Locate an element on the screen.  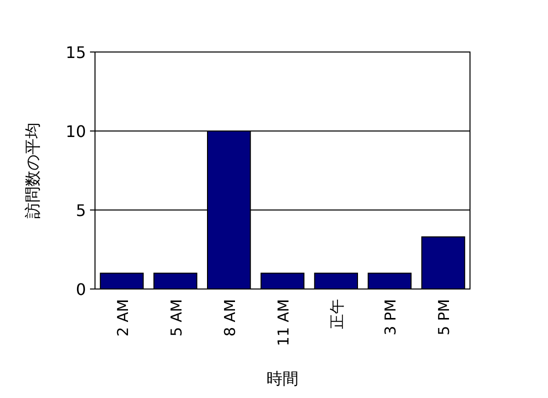
x-tick-label: 8 AM is located at coordinates (229, 318).